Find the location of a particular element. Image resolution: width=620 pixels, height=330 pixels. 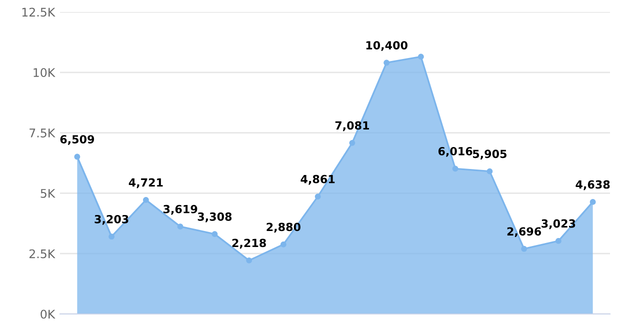

data-label: 3,203 is located at coordinates (111, 219).